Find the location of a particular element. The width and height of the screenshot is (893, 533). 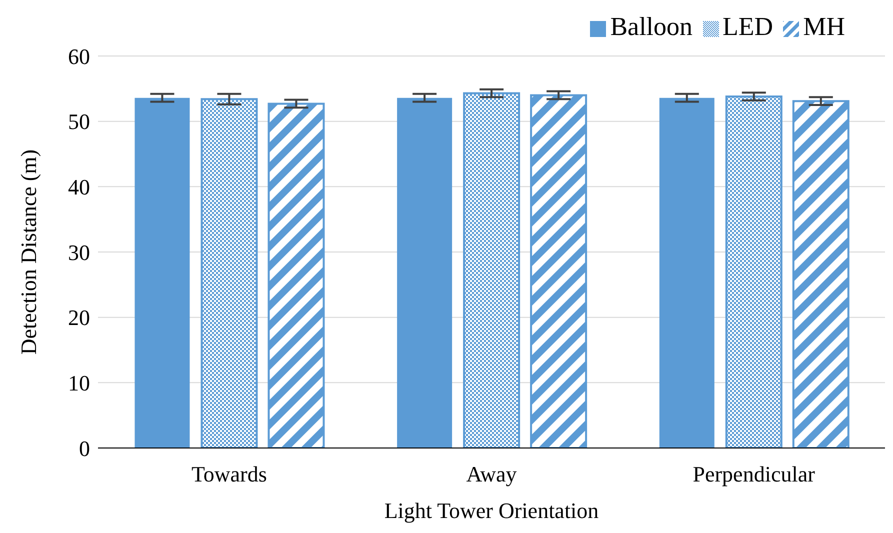

y-tick-label: 0 is located at coordinates (84, 448).